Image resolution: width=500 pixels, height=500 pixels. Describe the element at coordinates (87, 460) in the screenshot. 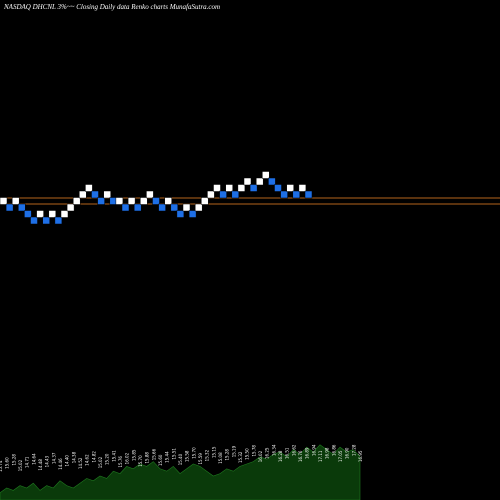

I see `price-label: 14.62` at that location.